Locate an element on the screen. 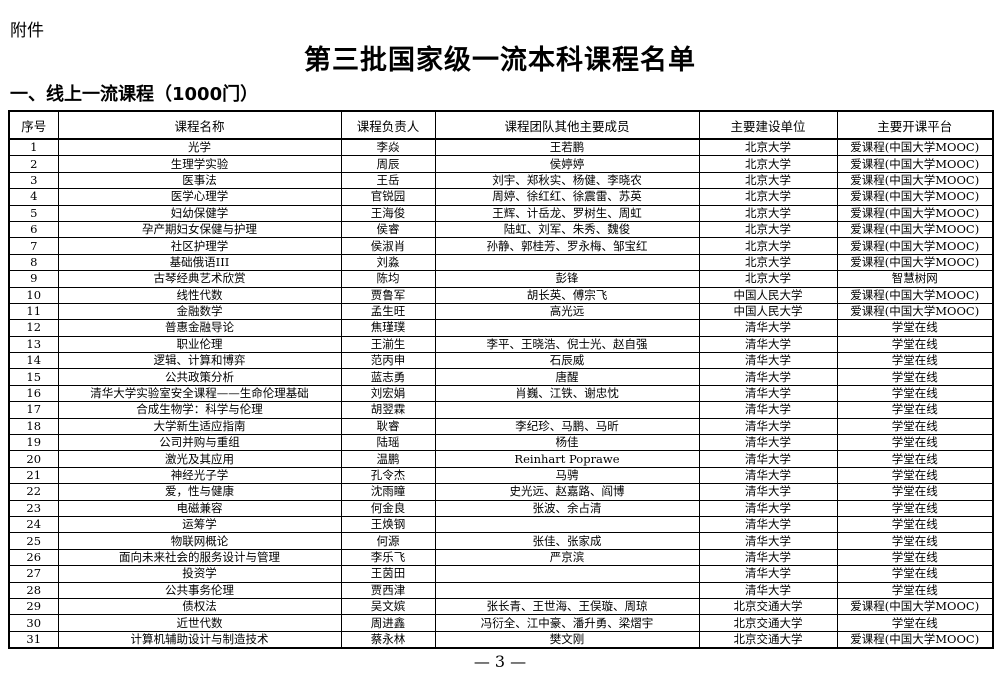  table-row: 30 近世代数 周进鑫 冯衍全、江中豪、潘升勇、梁熠宇 北京交通大学 学堂在线 is located at coordinates (501, 623).